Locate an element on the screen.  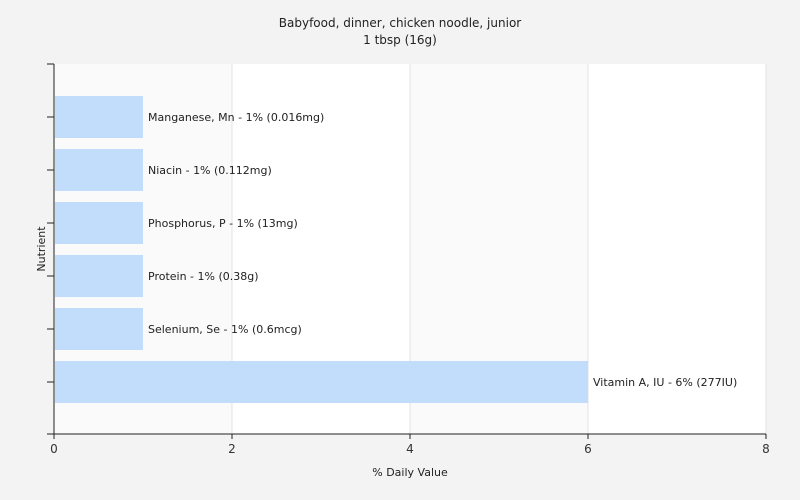
x-tick-label: 8 is located at coordinates (766, 449).